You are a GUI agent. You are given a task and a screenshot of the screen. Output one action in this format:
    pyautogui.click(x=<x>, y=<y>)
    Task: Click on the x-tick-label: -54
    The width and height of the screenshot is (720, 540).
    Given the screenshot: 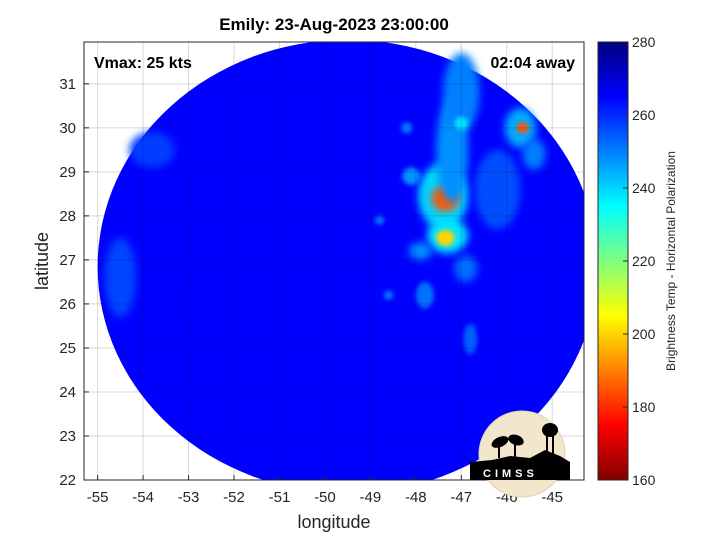 What is the action you would take?
    pyautogui.click(x=143, y=497)
    